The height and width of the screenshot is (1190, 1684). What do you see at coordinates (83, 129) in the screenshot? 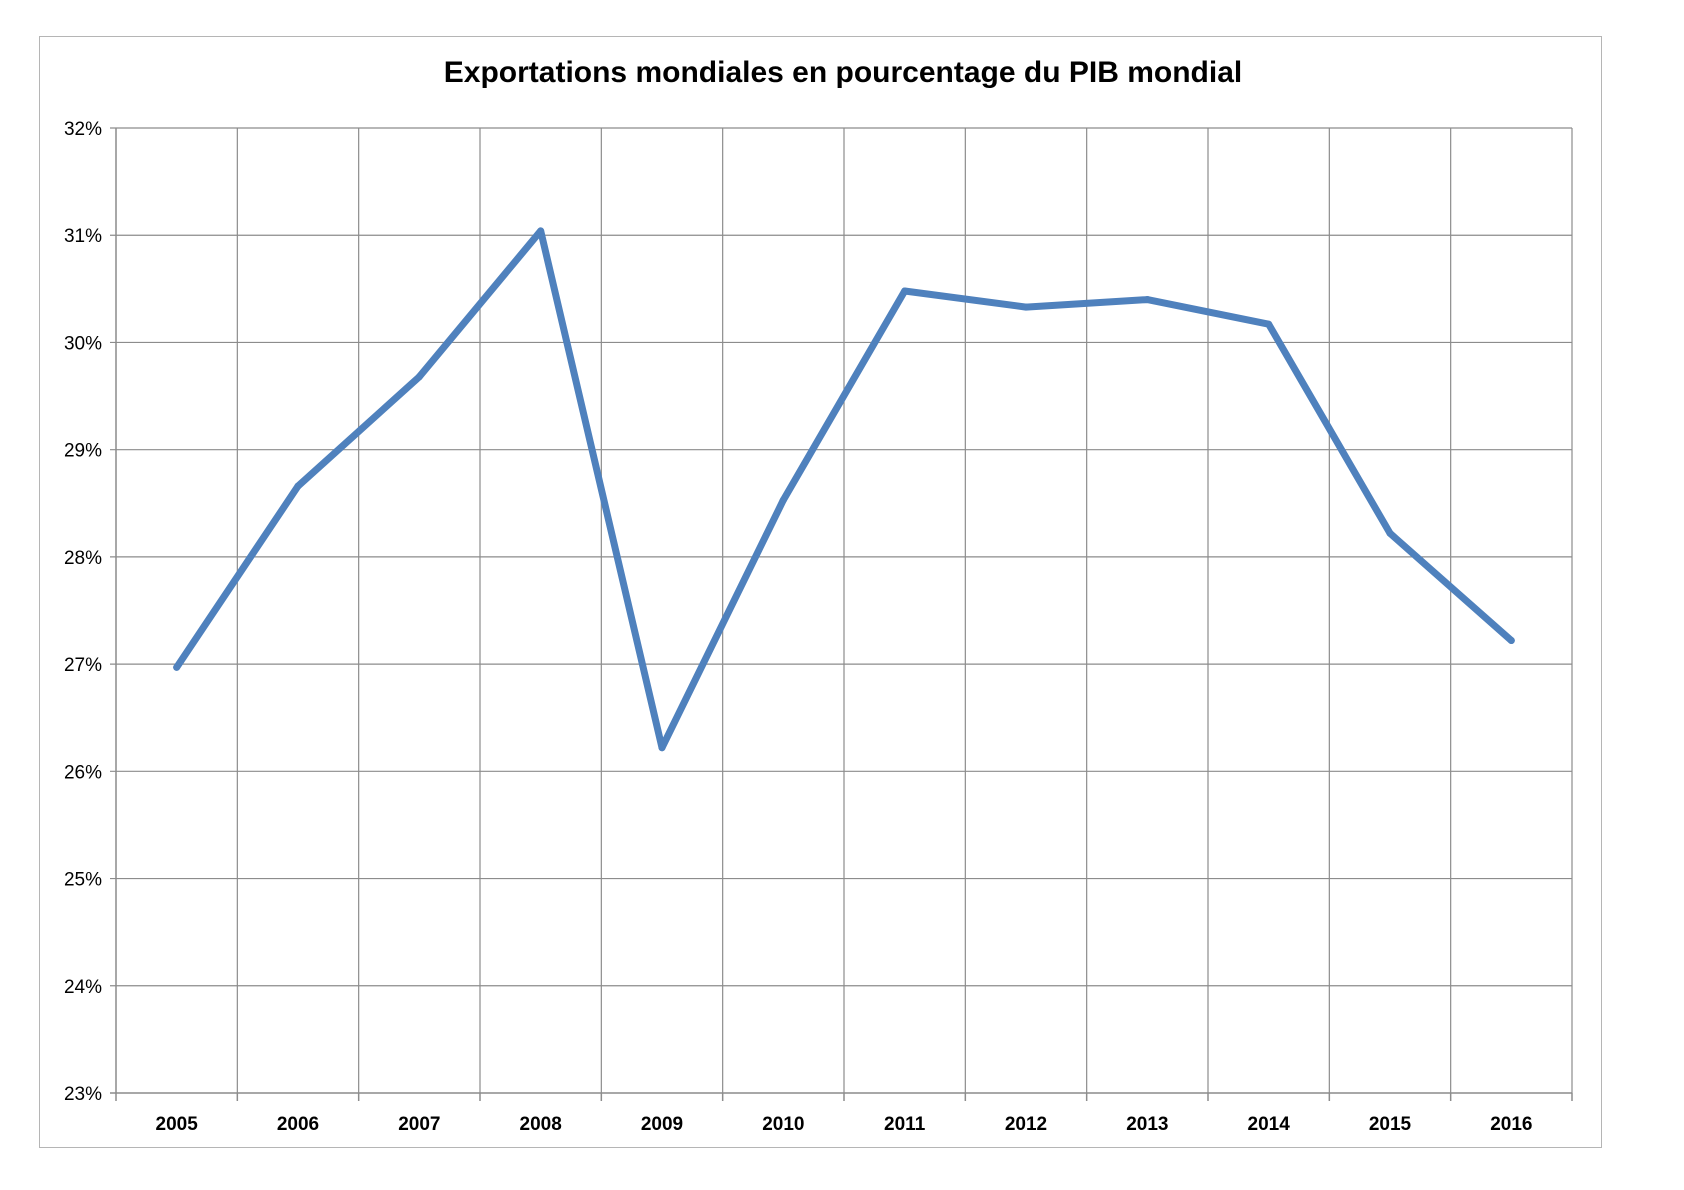
I see `y-tick-label: 32%` at bounding box center [83, 129].